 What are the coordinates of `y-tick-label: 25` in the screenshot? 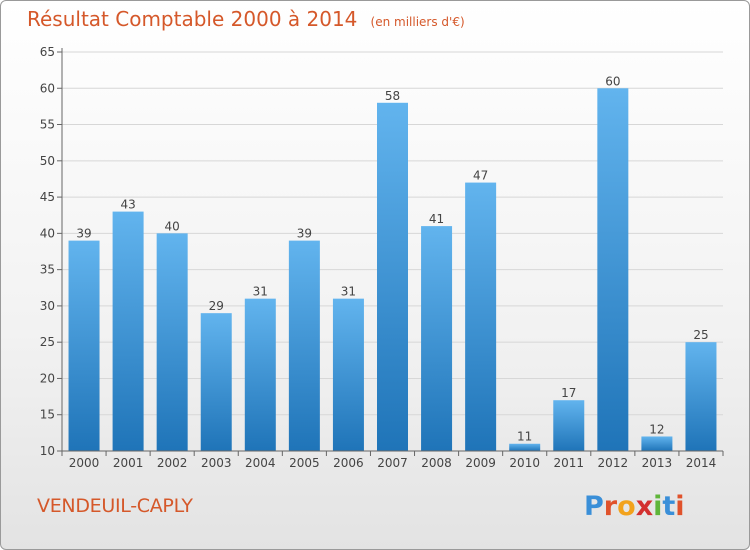 It's located at (47, 342).